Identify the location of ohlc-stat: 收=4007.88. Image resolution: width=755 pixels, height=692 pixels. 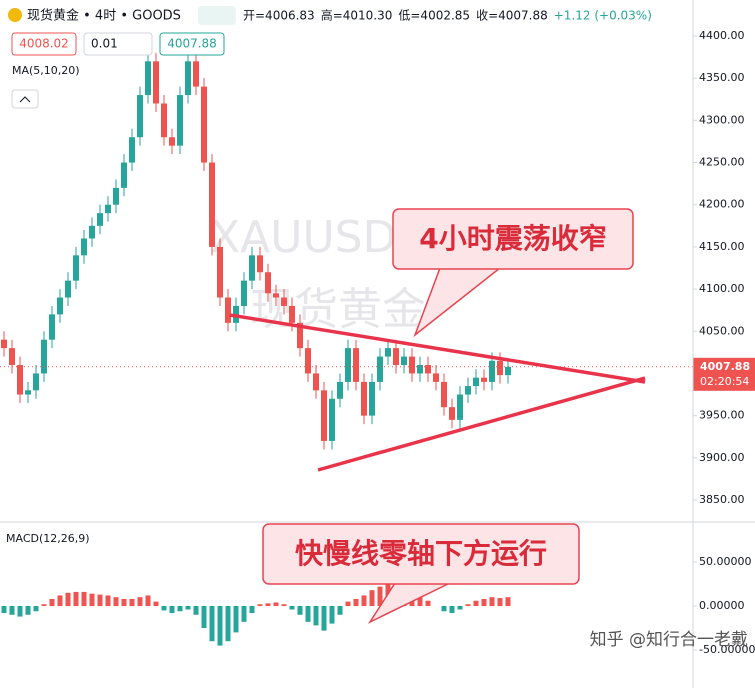
(512, 16).